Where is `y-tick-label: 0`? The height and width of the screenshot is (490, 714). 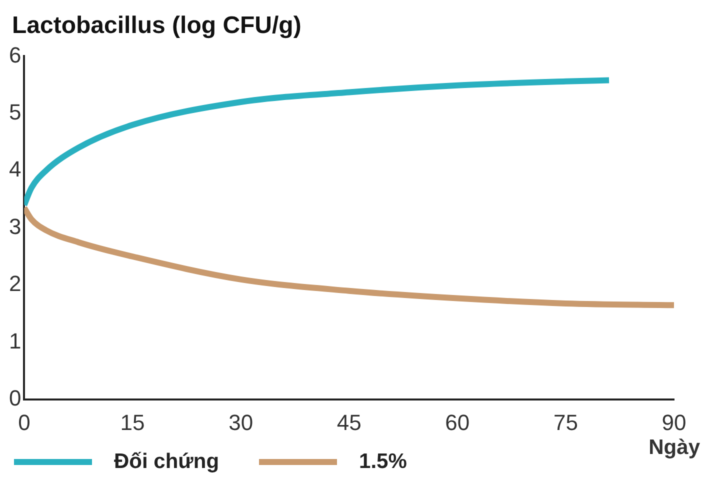 y-tick-label: 0 is located at coordinates (15, 398).